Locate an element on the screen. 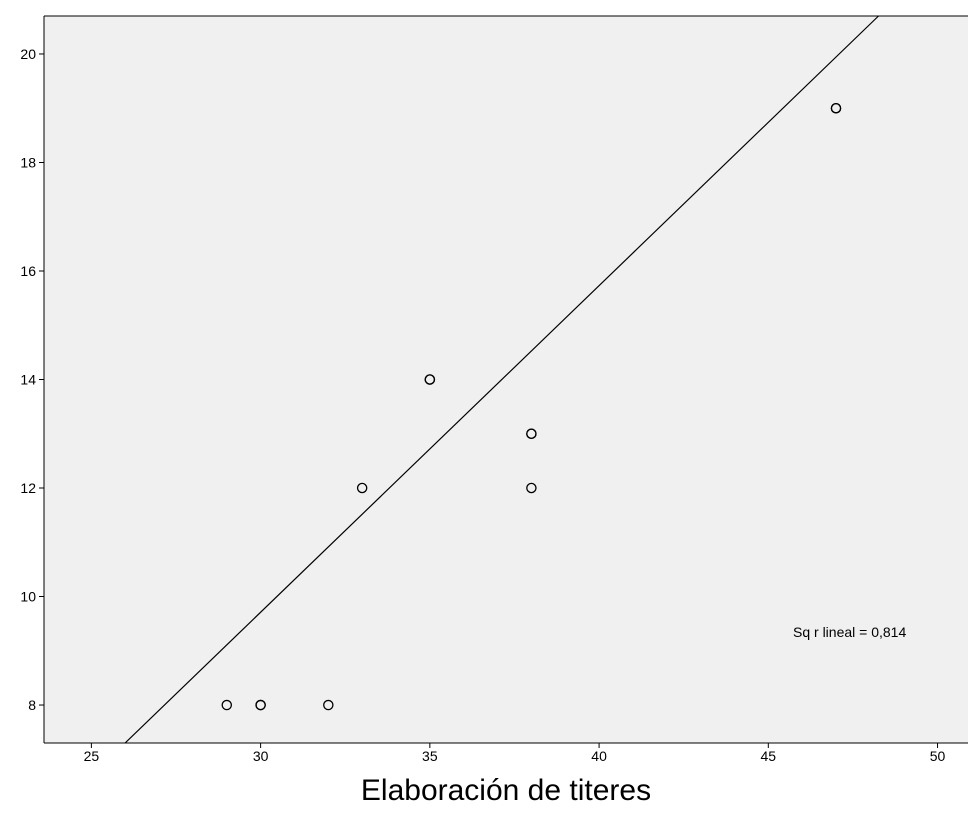  y-tick-label: 16 is located at coordinates (28, 271).